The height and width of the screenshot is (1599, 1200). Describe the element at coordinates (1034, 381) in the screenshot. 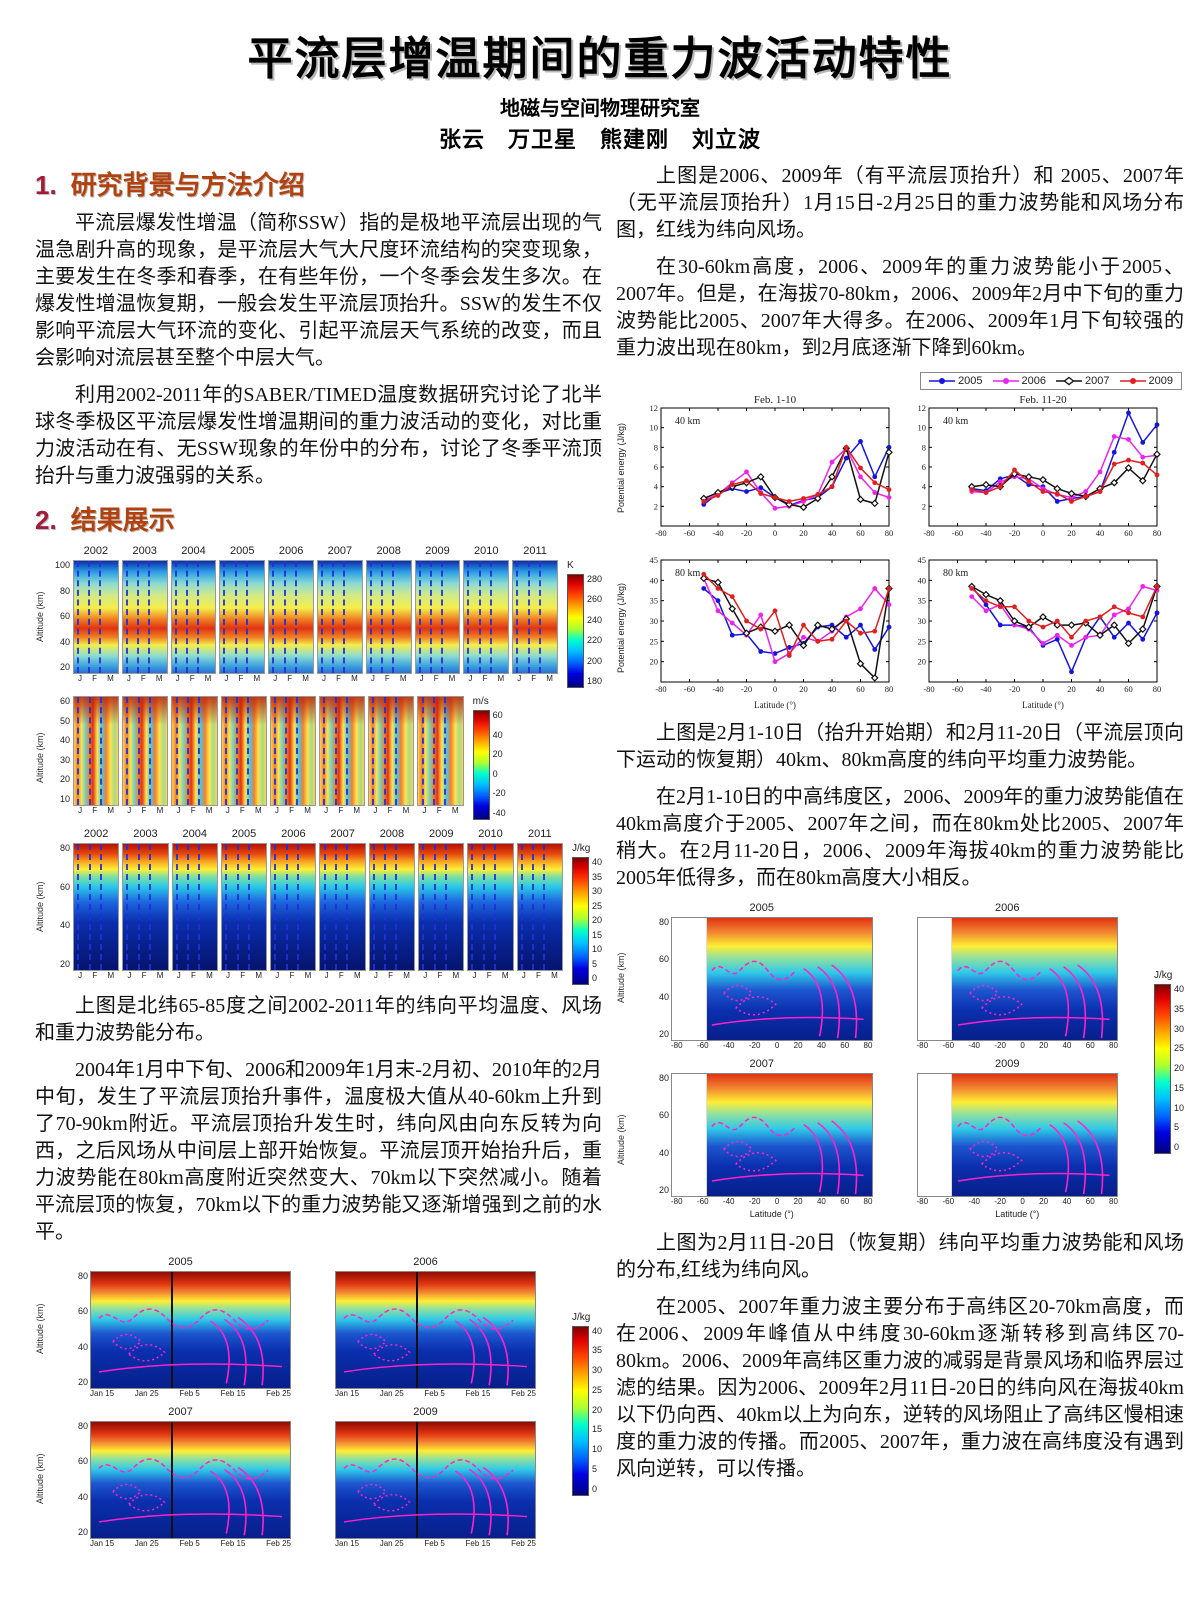

I see `legend-label: 2006` at that location.